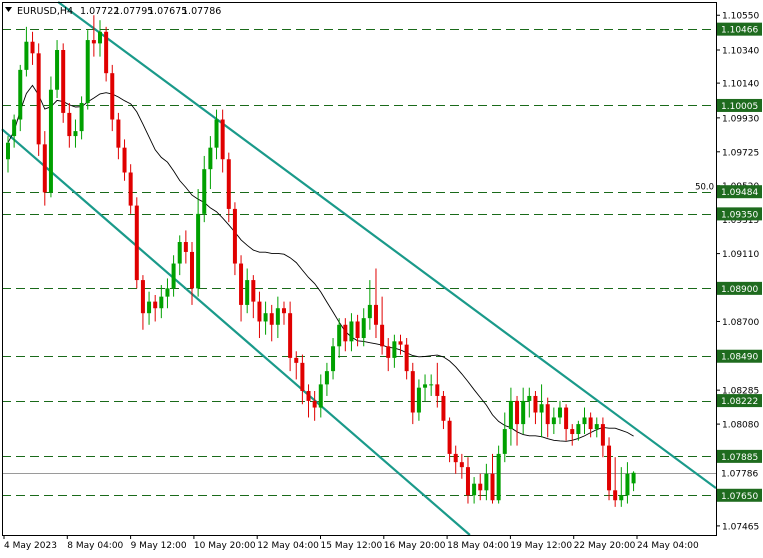 The image size is (763, 558). What do you see at coordinates (740, 426) in the screenshot?
I see `price-tick-label: 1.08080` at bounding box center [740, 426].